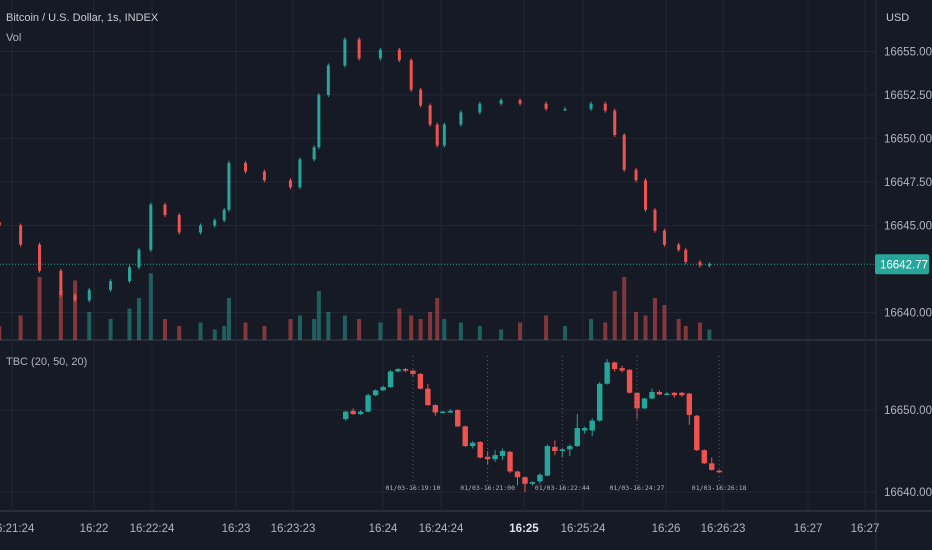 The image size is (932, 550). Describe the element at coordinates (14, 38) in the screenshot. I see `volume-legend: Vol` at that location.